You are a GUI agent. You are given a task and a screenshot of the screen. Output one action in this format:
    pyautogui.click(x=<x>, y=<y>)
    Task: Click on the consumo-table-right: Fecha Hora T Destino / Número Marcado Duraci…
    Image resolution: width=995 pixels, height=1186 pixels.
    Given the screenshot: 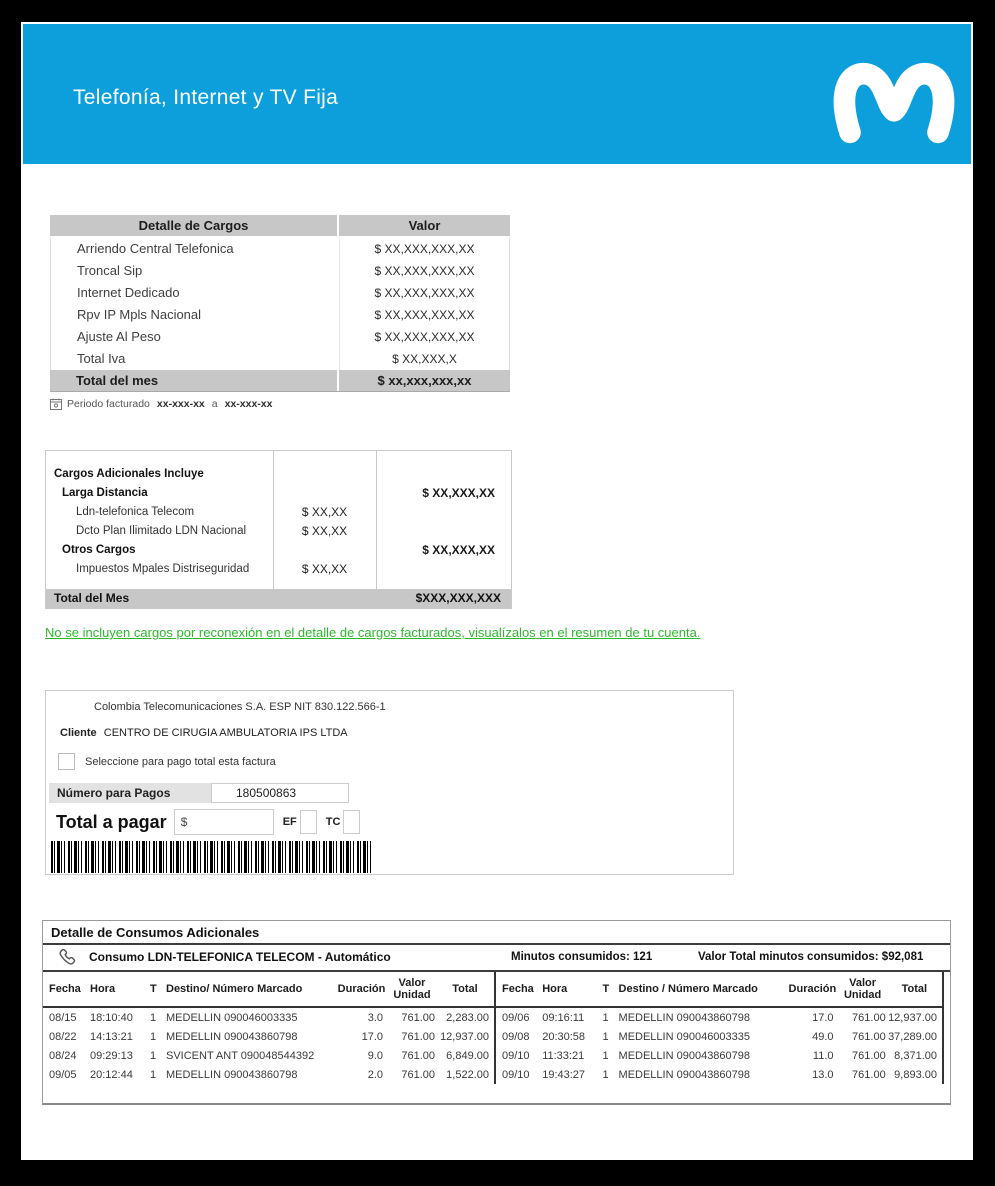 What is the action you would take?
    pyautogui.click(x=719, y=1028)
    